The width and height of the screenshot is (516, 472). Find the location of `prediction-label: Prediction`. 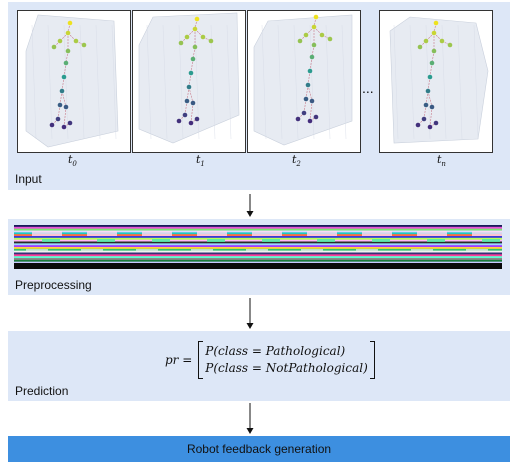

prediction-label: Prediction is located at coordinates (42, 391).